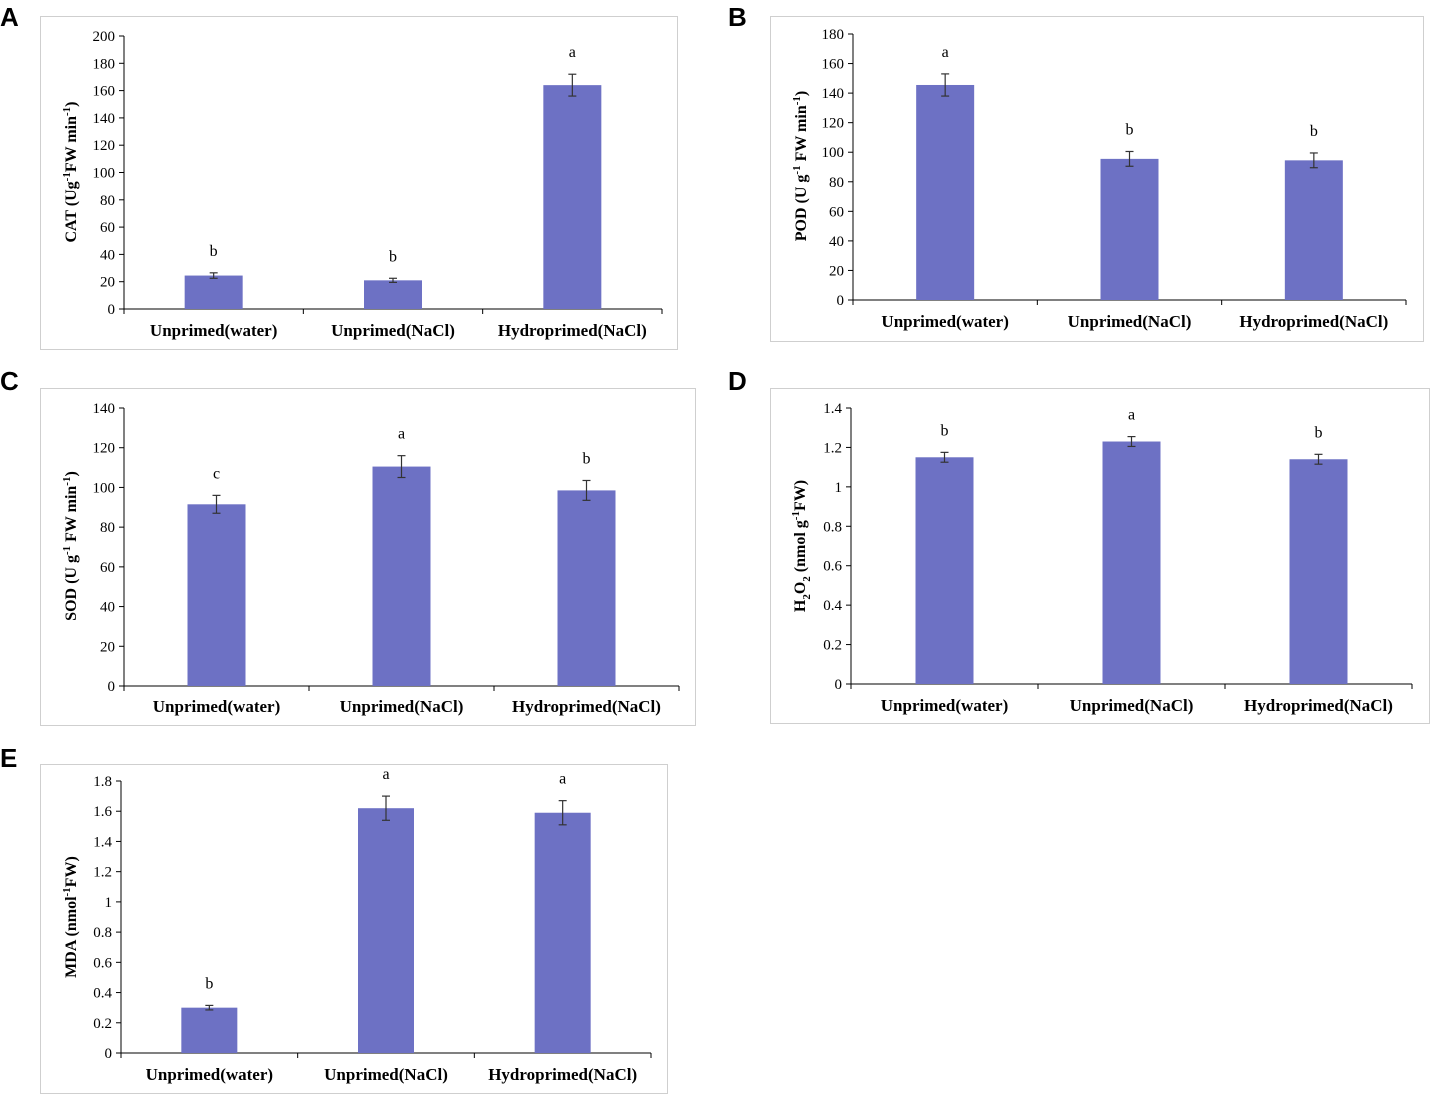  What do you see at coordinates (737, 381) in the screenshot?
I see `panel-letter-d: D` at bounding box center [737, 381].